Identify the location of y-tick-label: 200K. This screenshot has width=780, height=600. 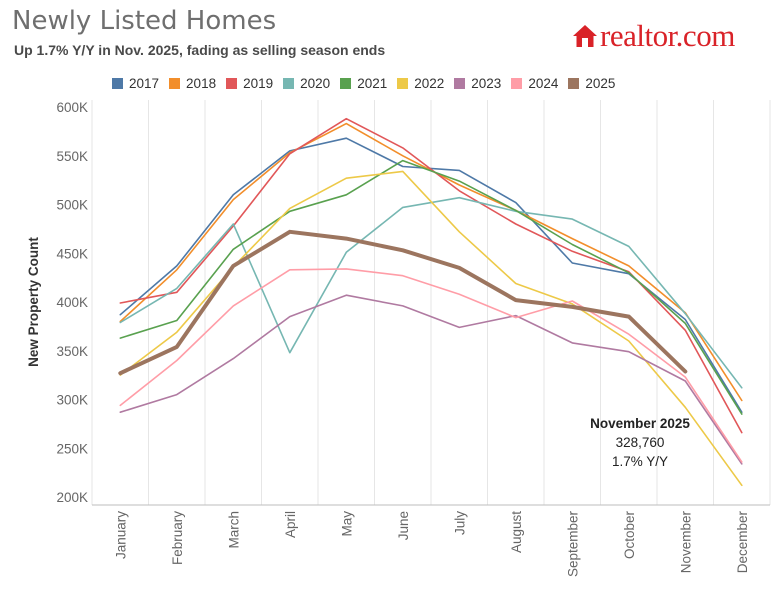
(72, 497).